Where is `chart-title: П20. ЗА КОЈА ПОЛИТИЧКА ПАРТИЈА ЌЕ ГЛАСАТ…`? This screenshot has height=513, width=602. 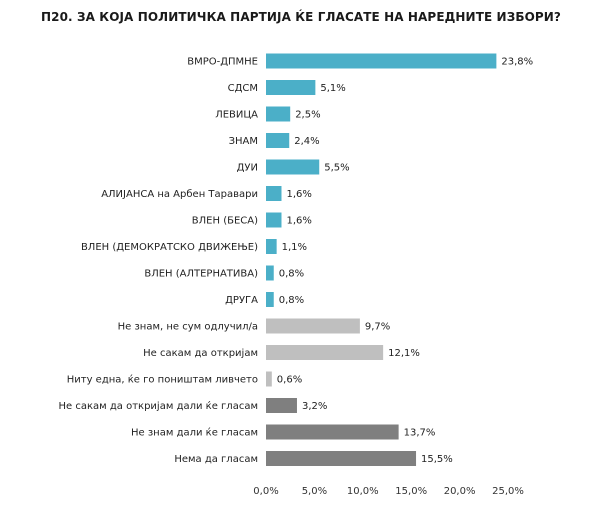 chart-title: П20. ЗА КОЈА ПОЛИТИЧКА ПАРТИЈА ЌЕ ГЛАСАТ… is located at coordinates (301, 17).